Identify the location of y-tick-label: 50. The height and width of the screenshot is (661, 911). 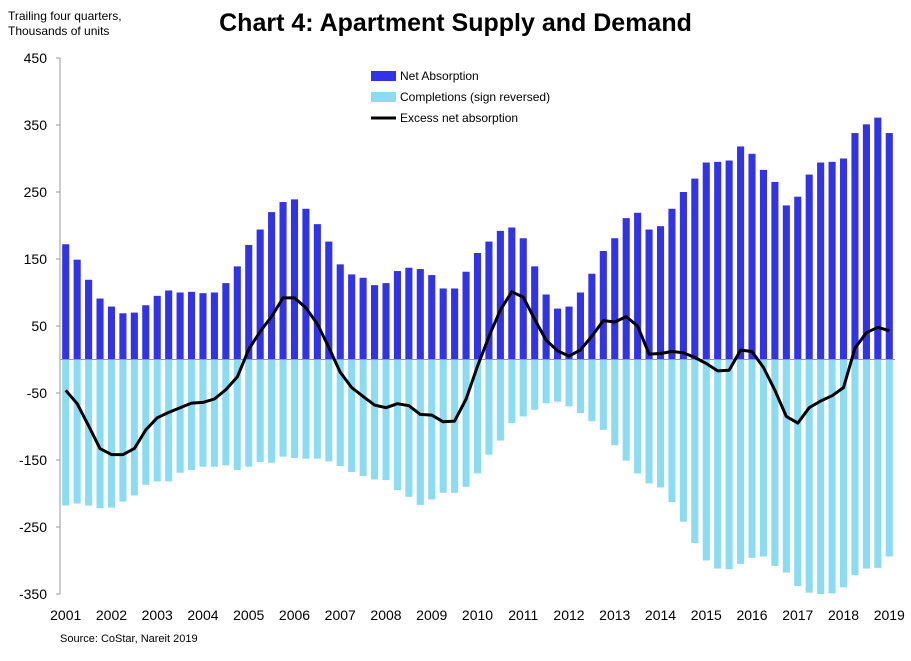
(39, 326).